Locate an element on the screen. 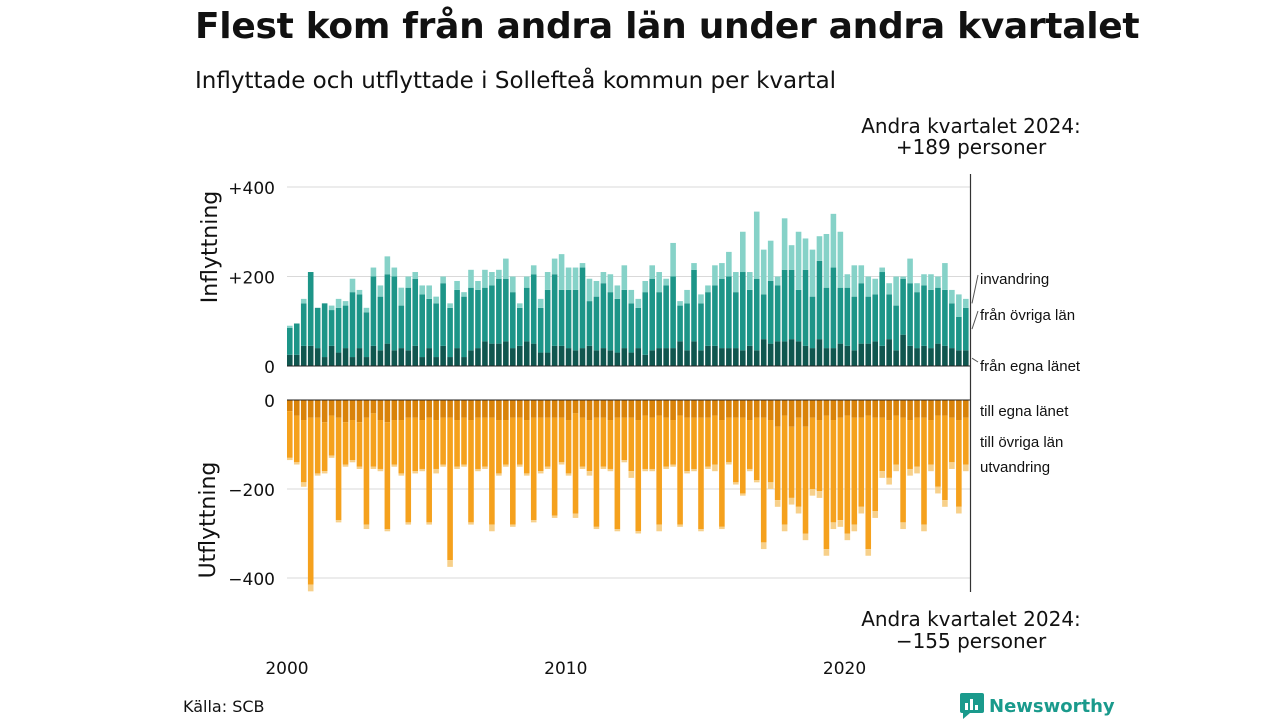  series-label-connector is located at coordinates (975, 320).